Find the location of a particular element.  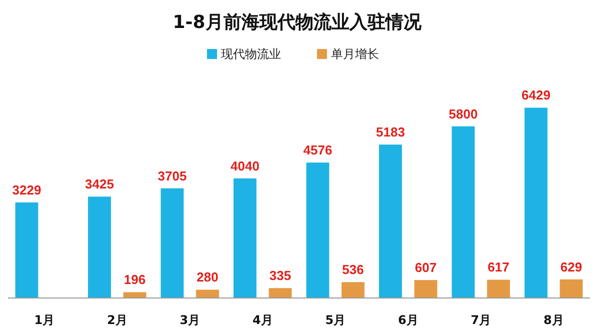

data-label: 607 is located at coordinates (425, 268).